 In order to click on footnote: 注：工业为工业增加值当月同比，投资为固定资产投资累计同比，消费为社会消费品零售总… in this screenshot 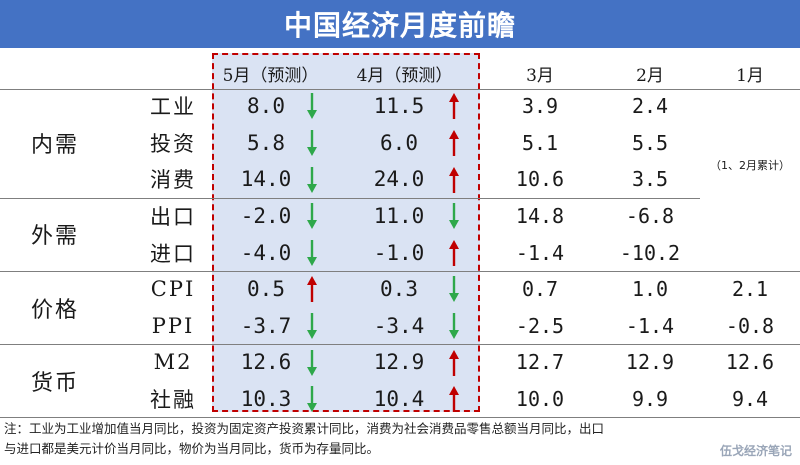, I will do `click(389, 439)`.